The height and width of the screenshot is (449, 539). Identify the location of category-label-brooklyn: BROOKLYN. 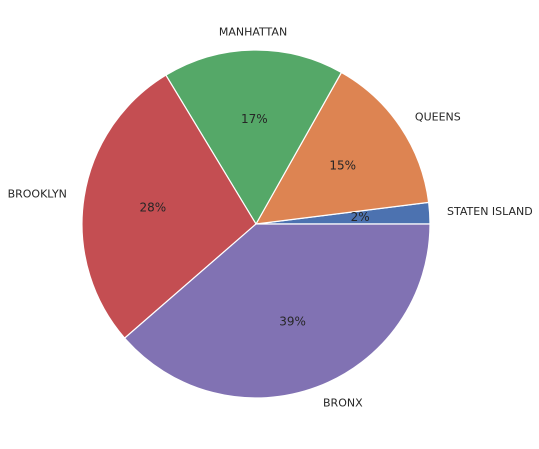
(37, 193).